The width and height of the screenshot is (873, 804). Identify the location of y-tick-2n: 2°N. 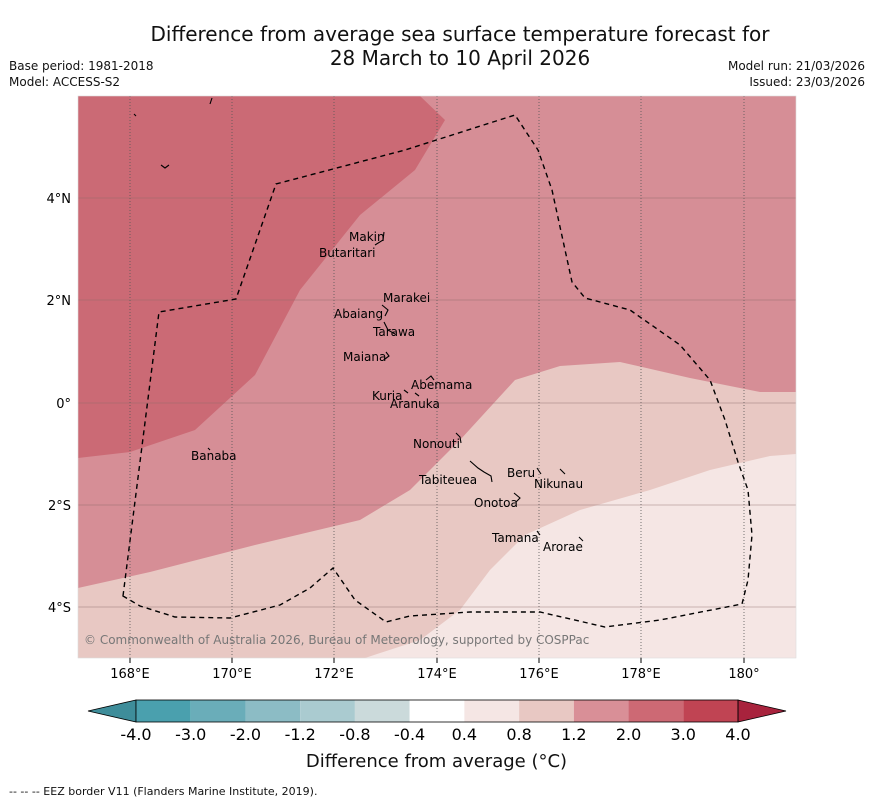
(59, 301).